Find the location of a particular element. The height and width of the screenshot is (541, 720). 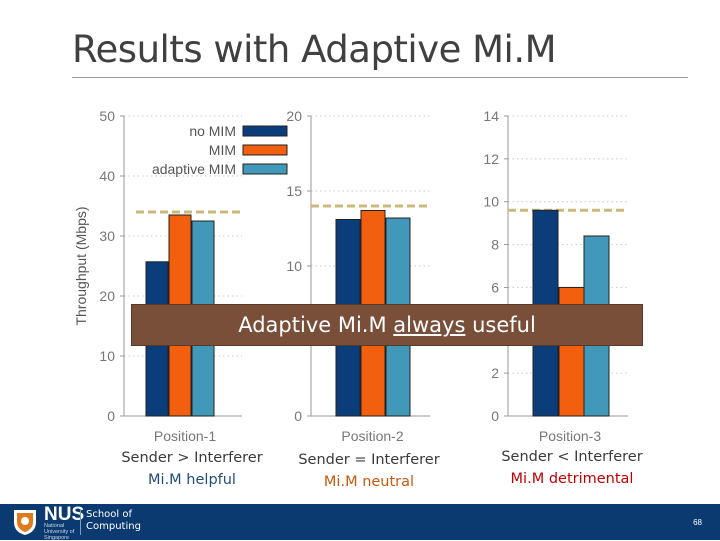

title-divider is located at coordinates (380, 77).